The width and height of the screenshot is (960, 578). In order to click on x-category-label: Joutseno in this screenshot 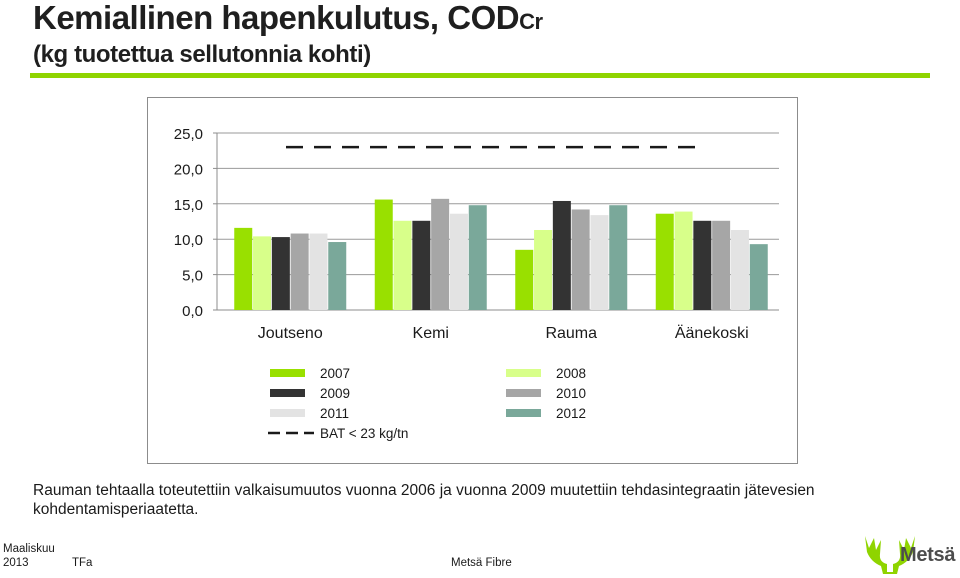, I will do `click(290, 333)`.